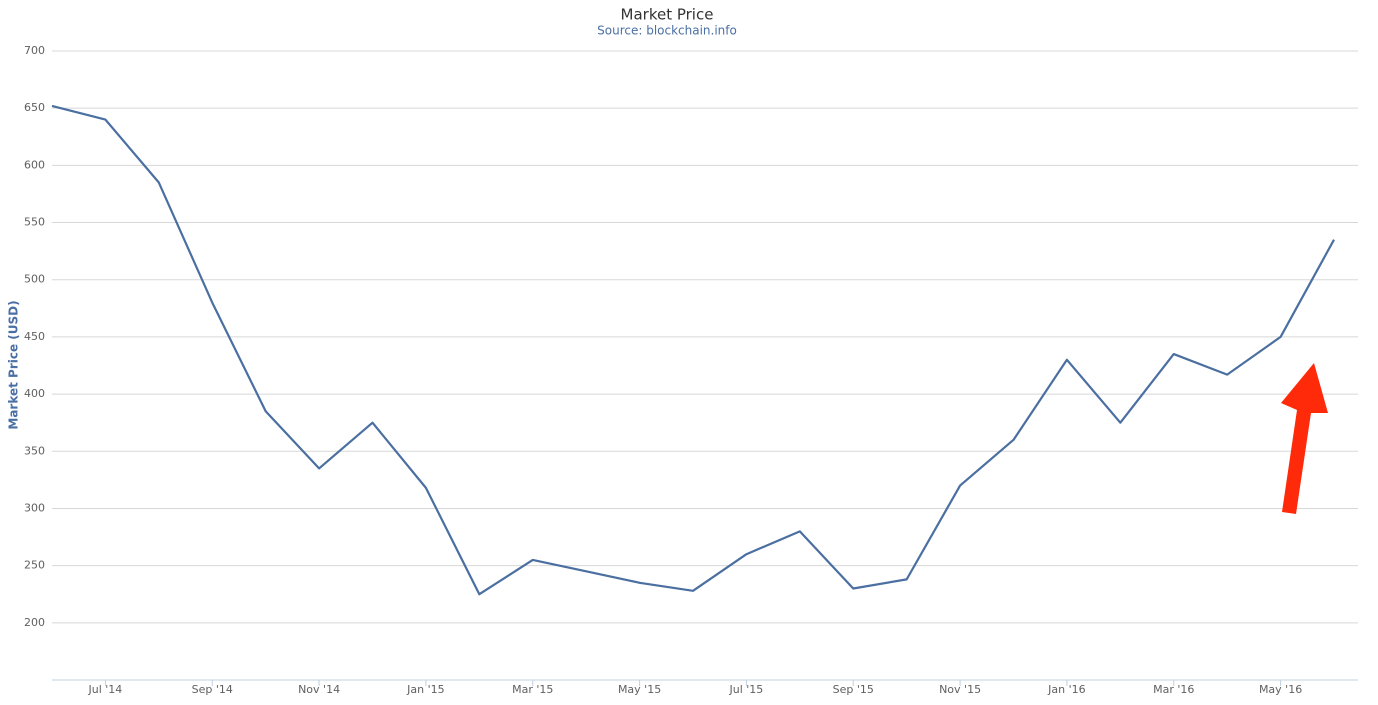  I want to click on chart-subtitle: Source: blockchain.info, so click(667, 31).